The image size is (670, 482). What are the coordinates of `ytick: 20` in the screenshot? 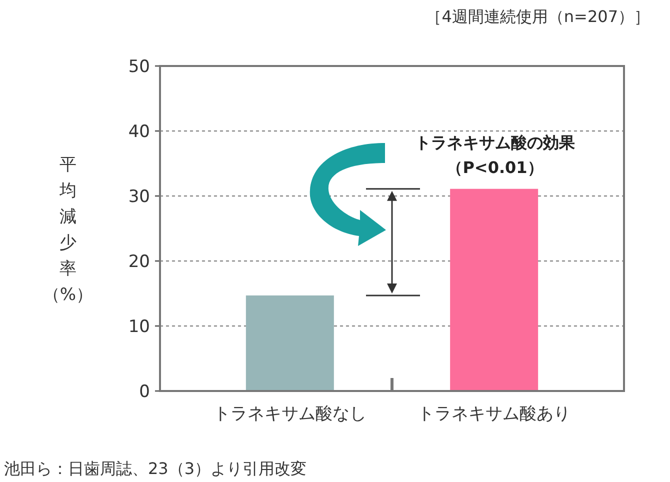 It's located at (139, 262).